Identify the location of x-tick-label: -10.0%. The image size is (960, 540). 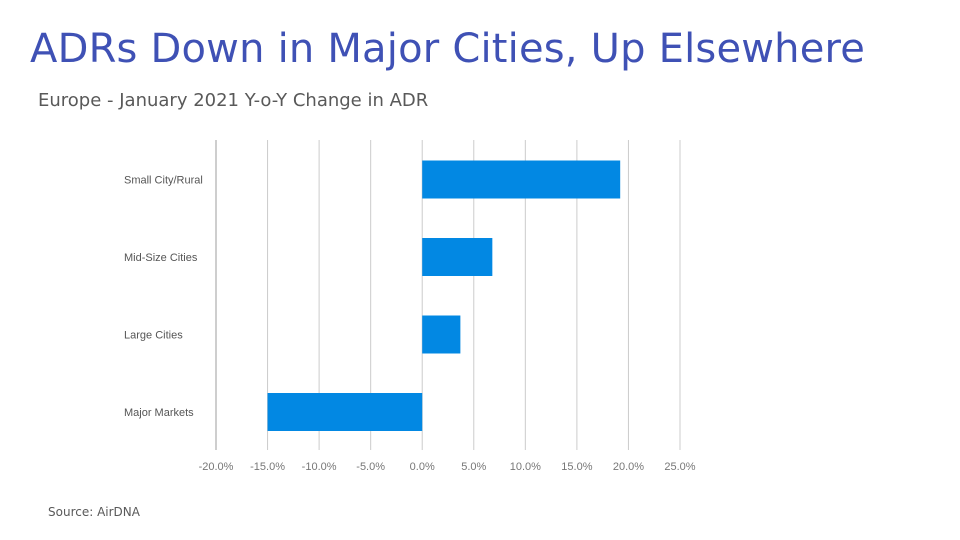
(319, 467).